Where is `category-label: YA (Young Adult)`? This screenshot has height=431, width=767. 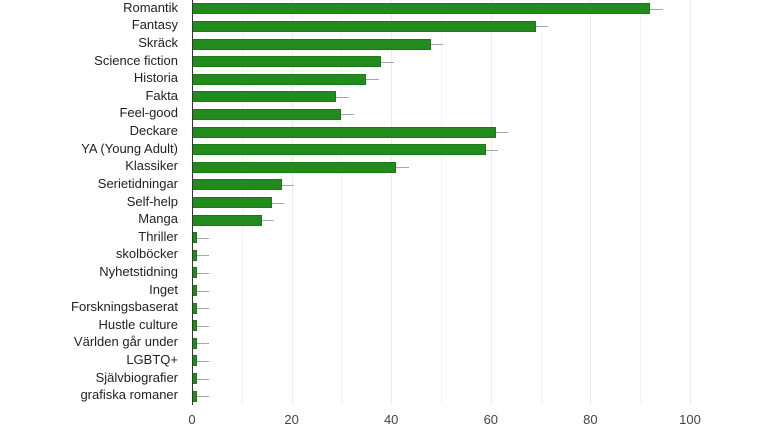 category-label: YA (Young Adult) is located at coordinates (129, 148).